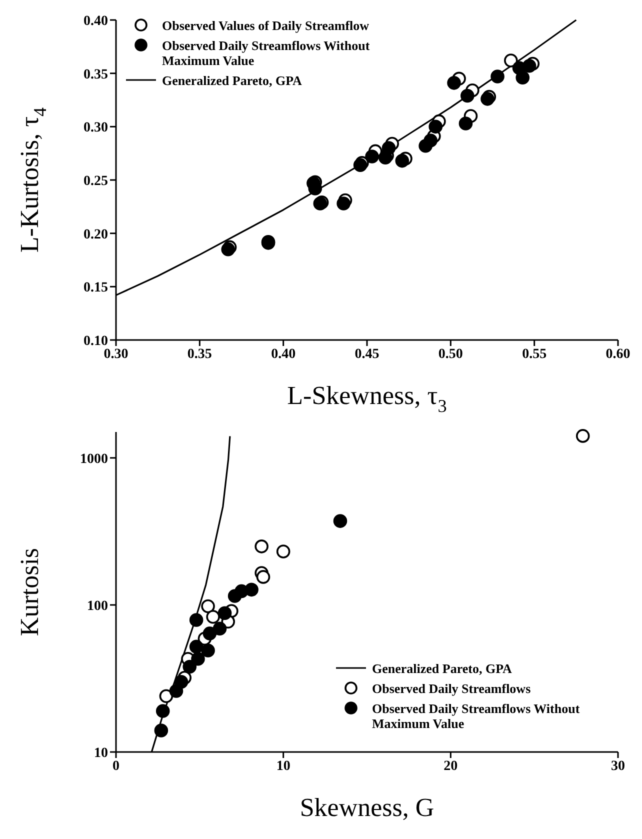  Describe the element at coordinates (96, 74) in the screenshot. I see `y-tick-label: 0.35` at that location.